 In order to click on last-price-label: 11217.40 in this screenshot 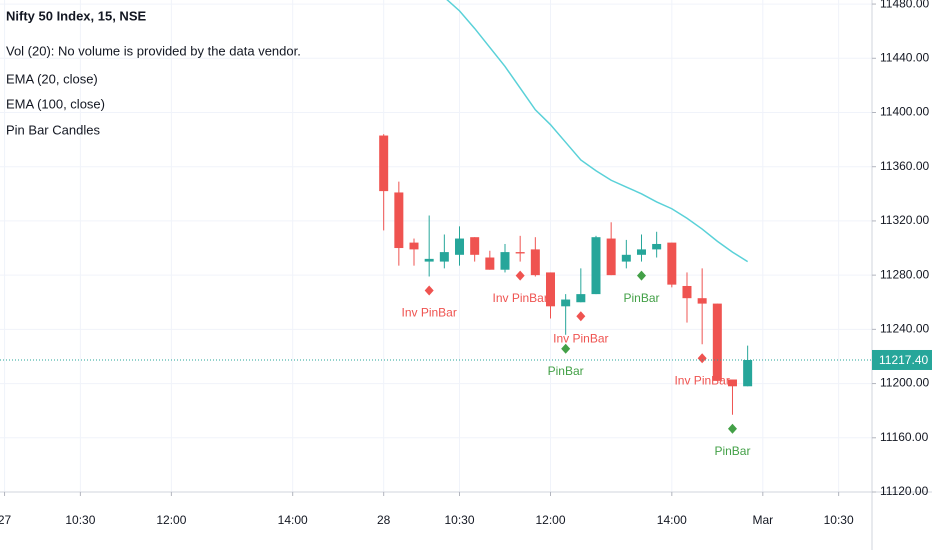, I will do `click(903, 360)`.